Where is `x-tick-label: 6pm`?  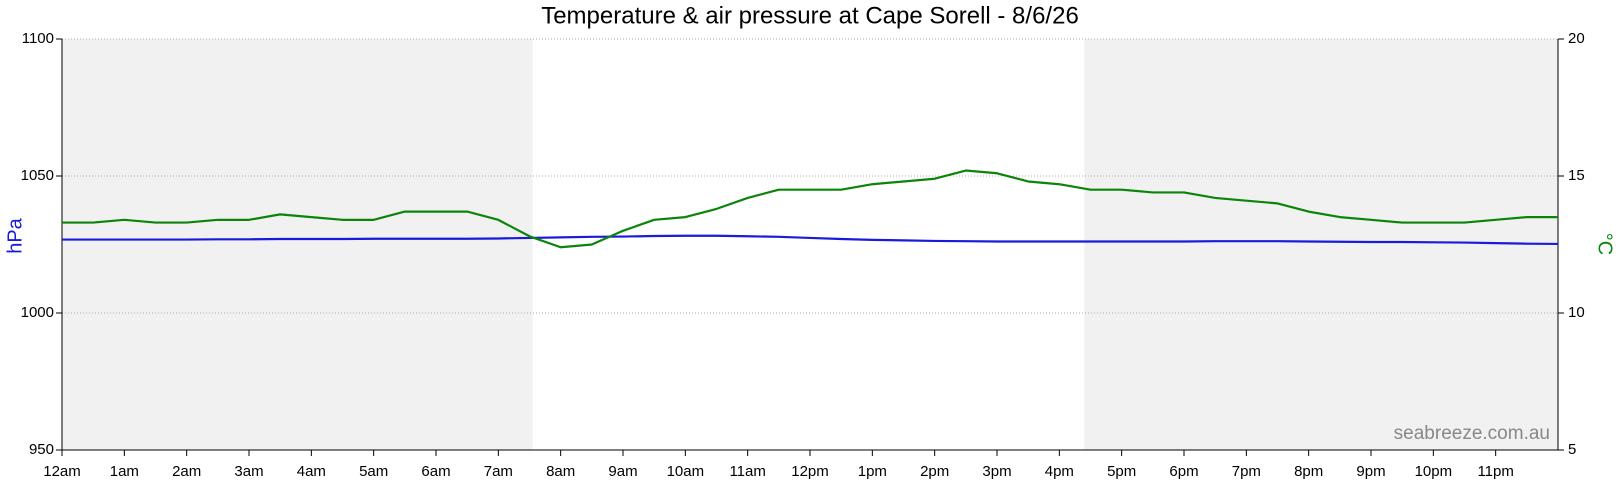 x-tick-label: 6pm is located at coordinates (1183, 471).